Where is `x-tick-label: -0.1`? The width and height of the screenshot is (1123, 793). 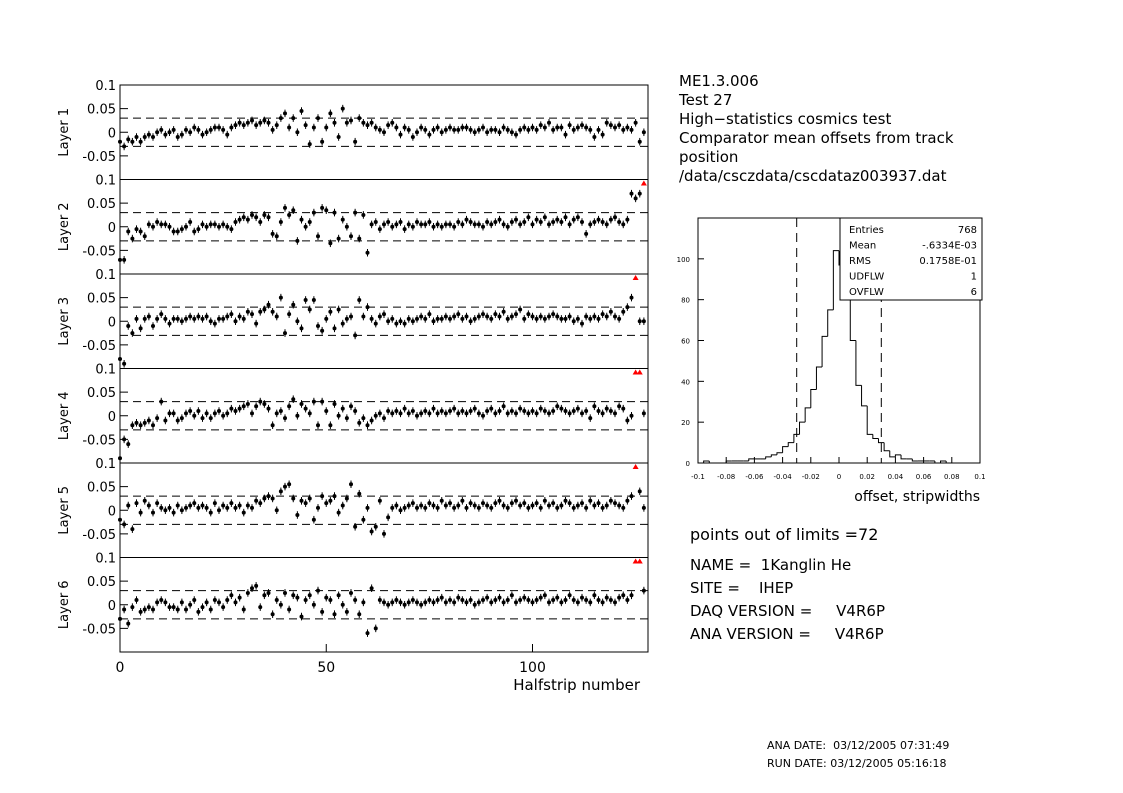 x-tick-label: -0.1 is located at coordinates (698, 477).